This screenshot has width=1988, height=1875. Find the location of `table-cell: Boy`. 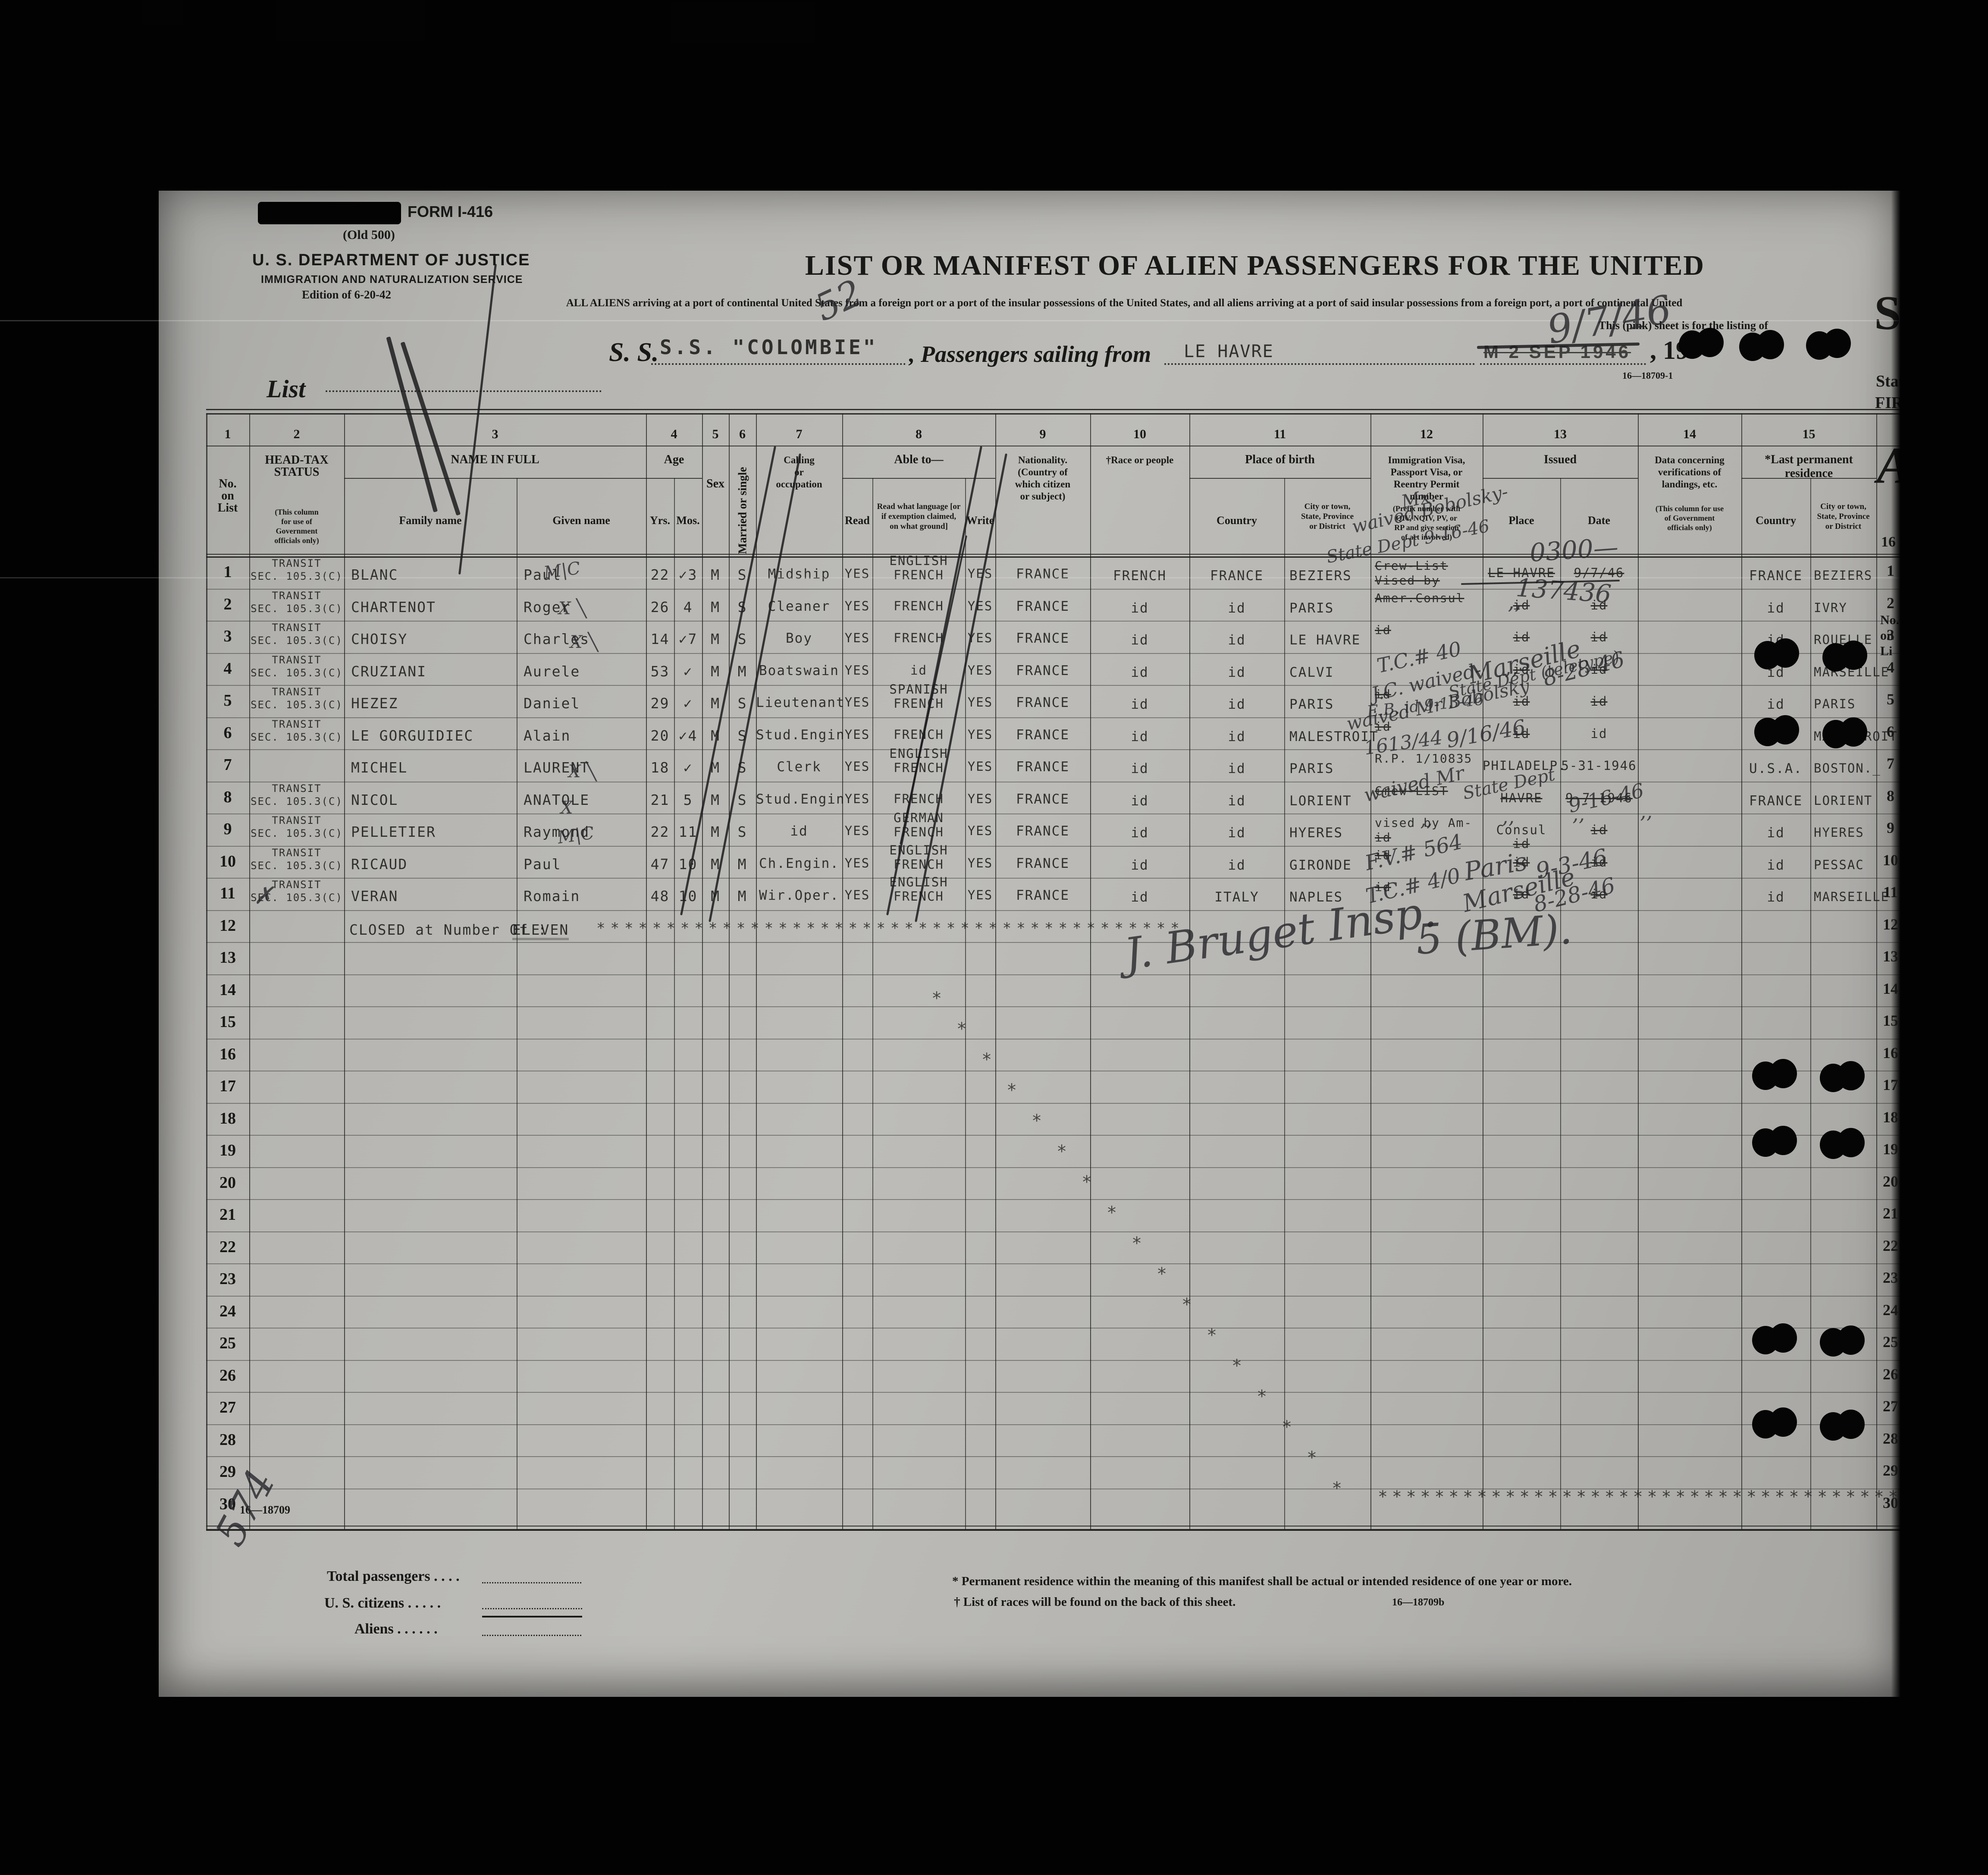

table-cell: Boy is located at coordinates (799, 638).